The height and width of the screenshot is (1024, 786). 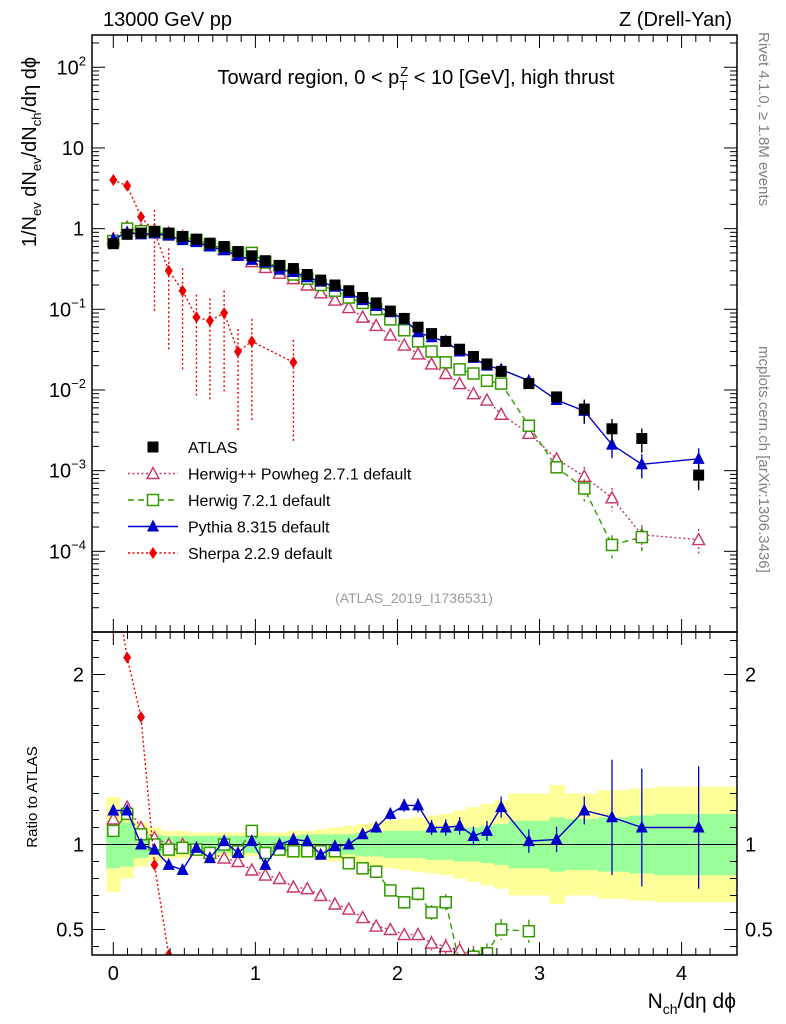 I want to click on legend-label: Herwig++ Powheg 2.7.1 default, so click(x=300, y=475).